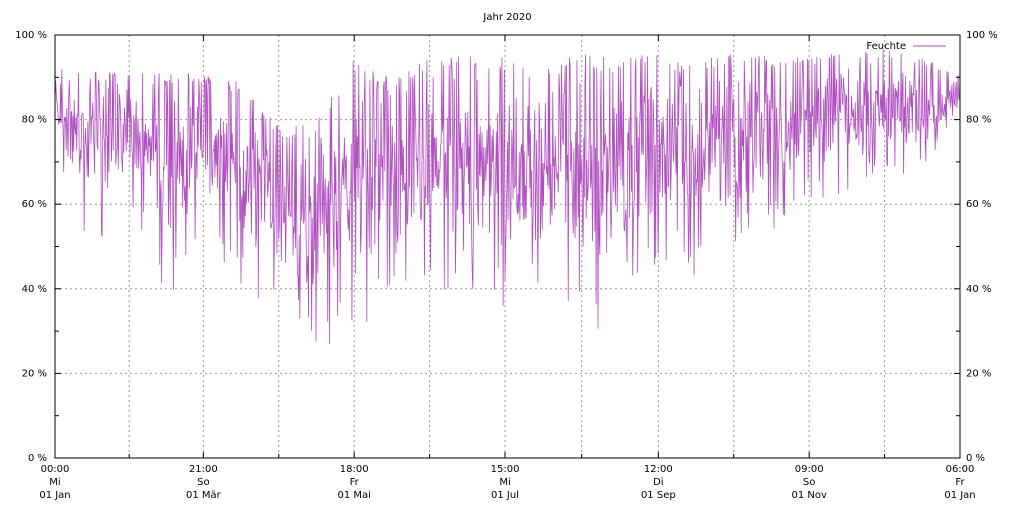 The image size is (1015, 507). Describe the element at coordinates (55, 469) in the screenshot. I see `x-tick-time: 00:00` at that location.